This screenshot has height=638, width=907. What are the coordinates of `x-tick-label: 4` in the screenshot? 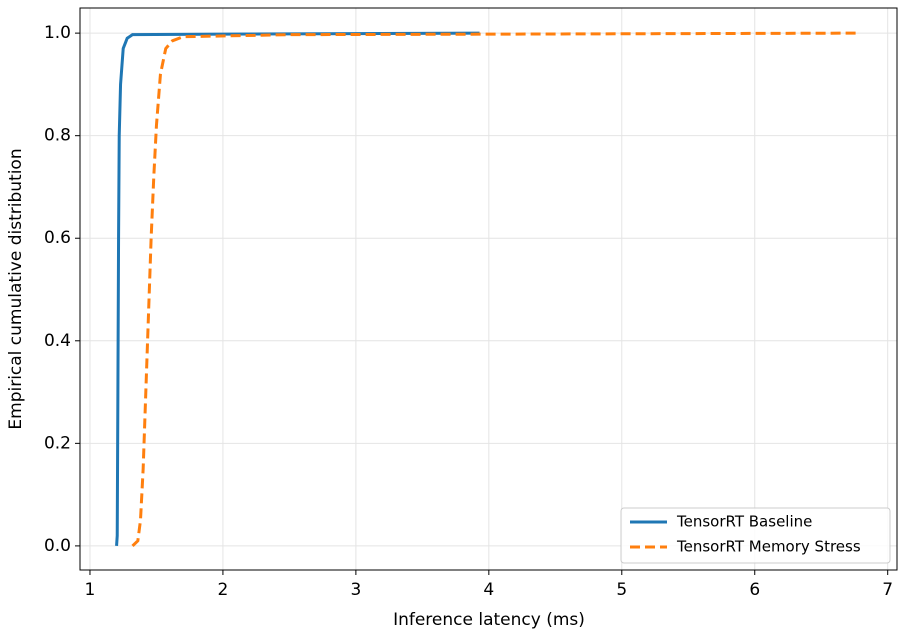 It's located at (488, 590).